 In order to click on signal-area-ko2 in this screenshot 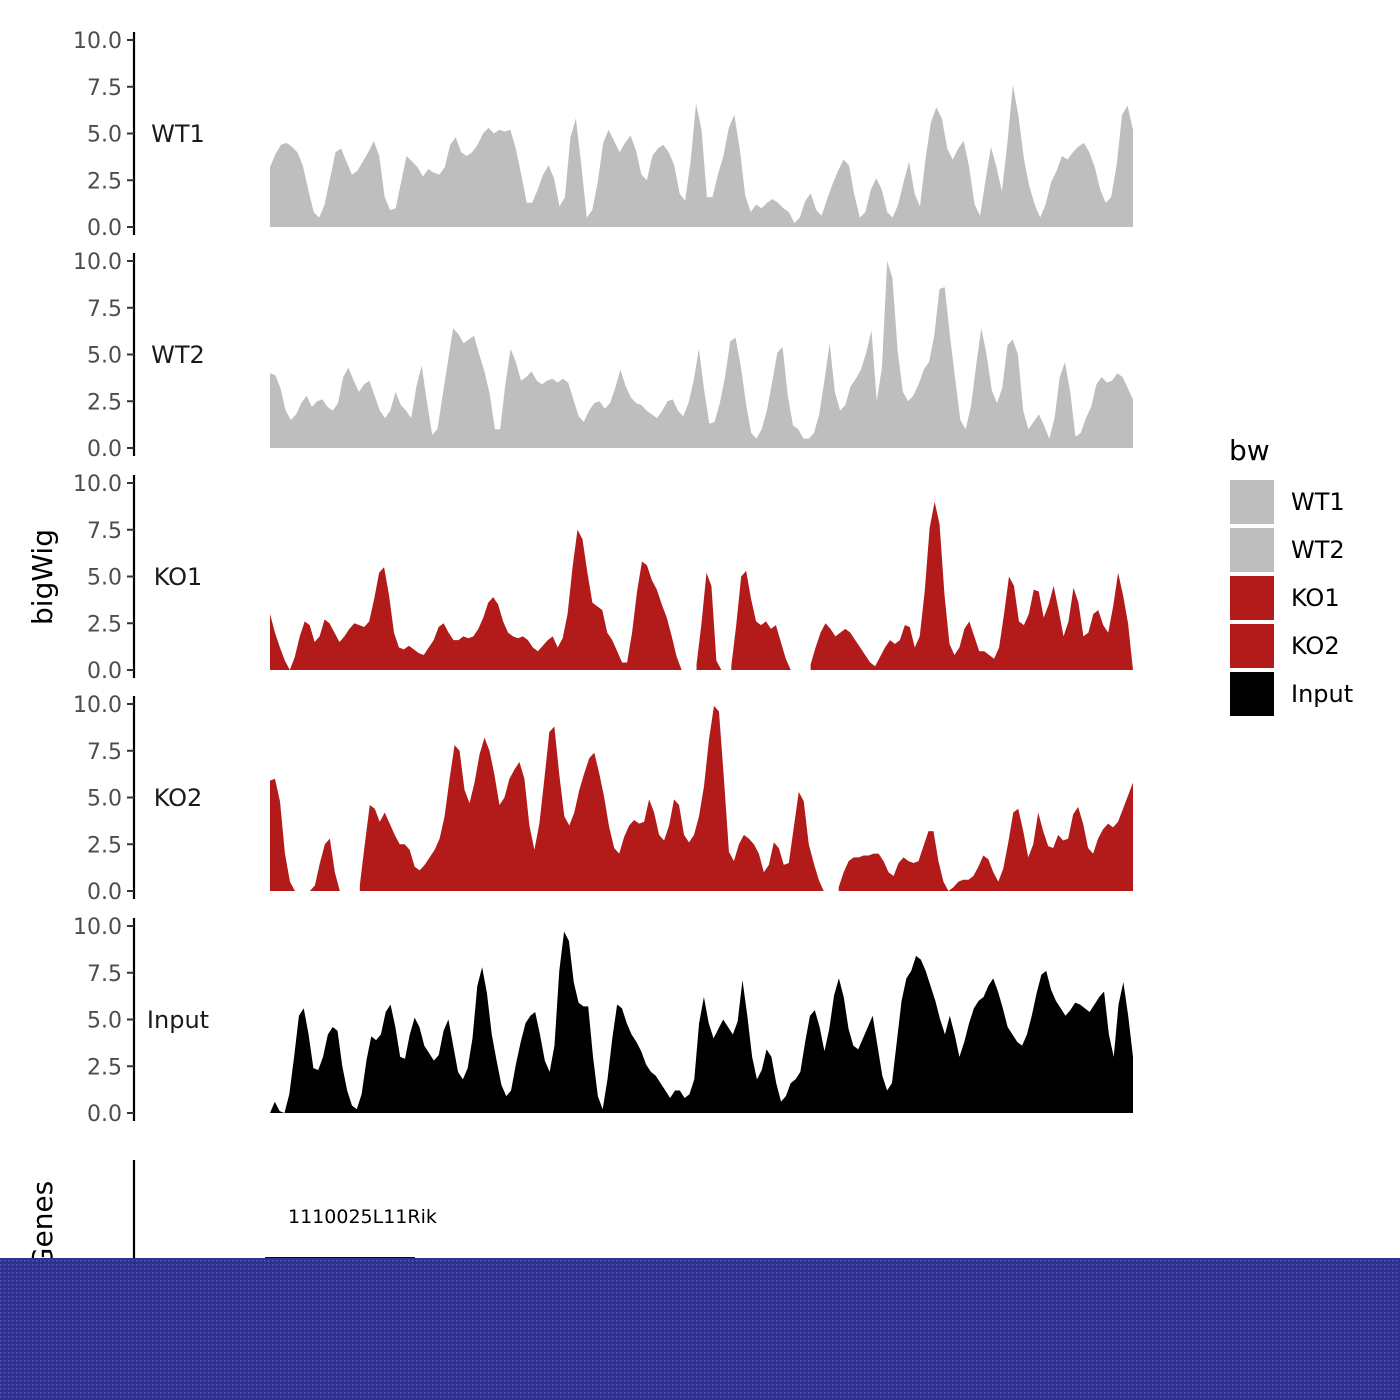, I will do `click(701, 798)`.